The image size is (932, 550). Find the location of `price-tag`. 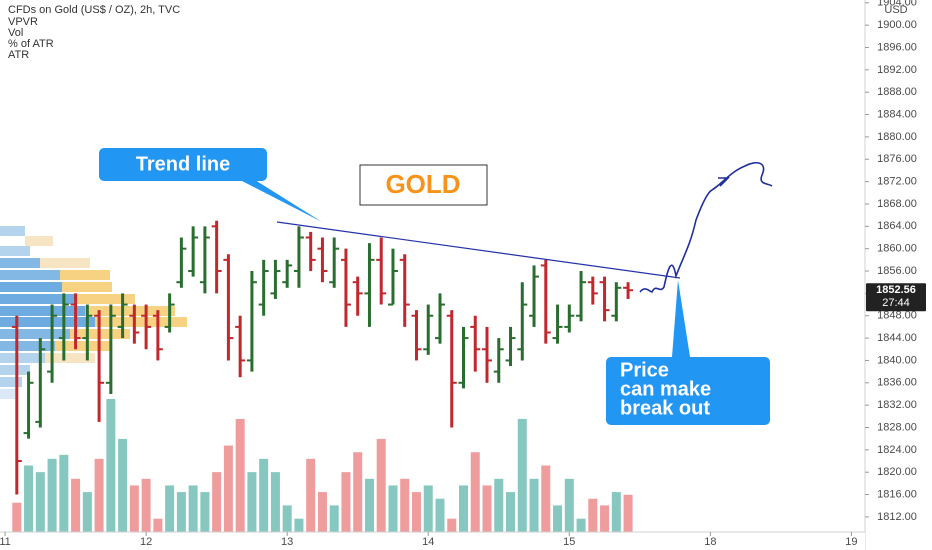

price-tag is located at coordinates (896, 297).